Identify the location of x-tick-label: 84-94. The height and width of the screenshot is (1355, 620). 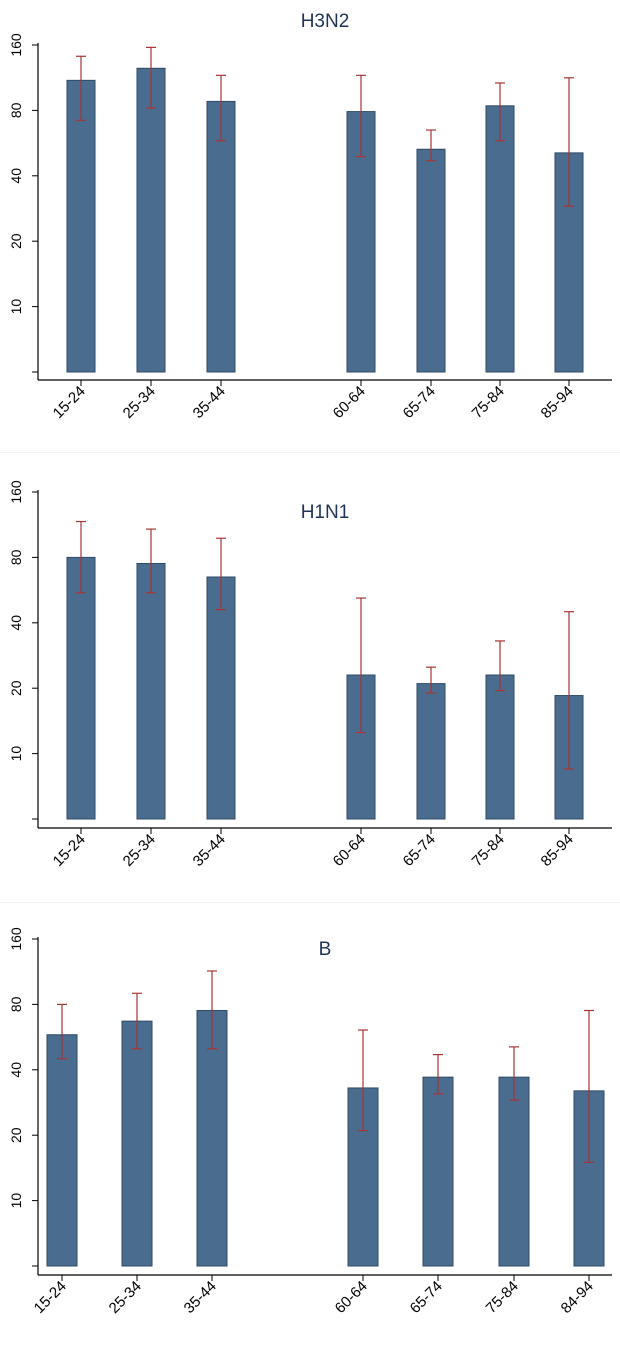
(577, 1297).